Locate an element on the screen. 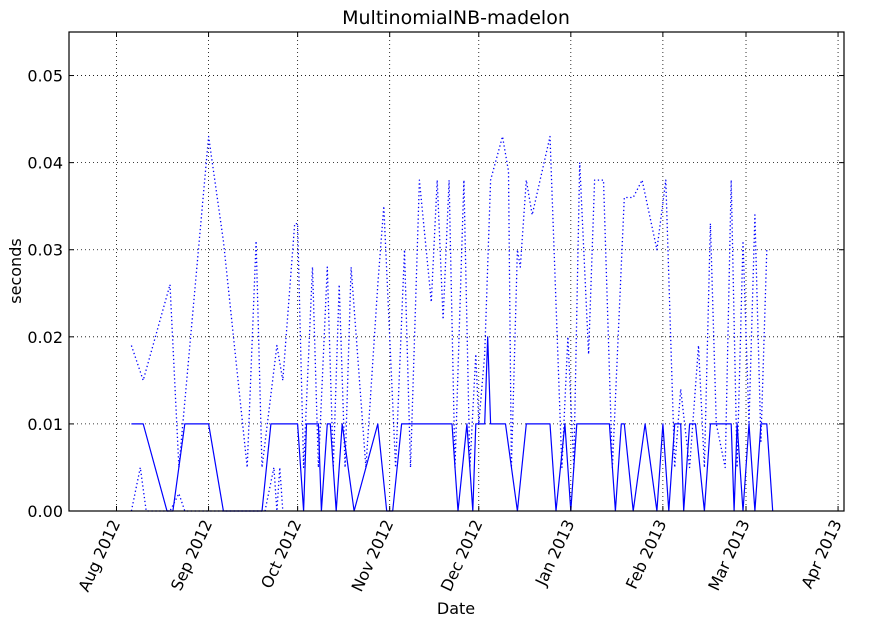 Image resolution: width=870 pixels, height=624 pixels. y-tick-label: 0.02 is located at coordinates (45, 337).